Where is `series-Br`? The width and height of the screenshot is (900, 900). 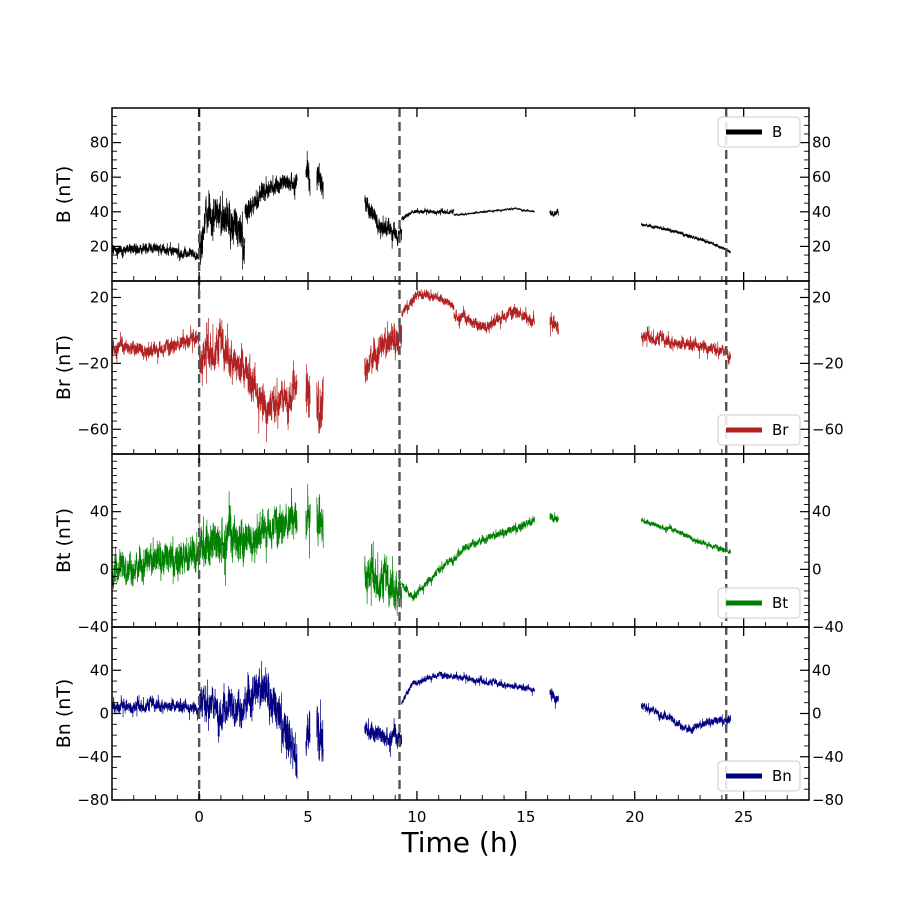
series-Br is located at coordinates (421, 365).